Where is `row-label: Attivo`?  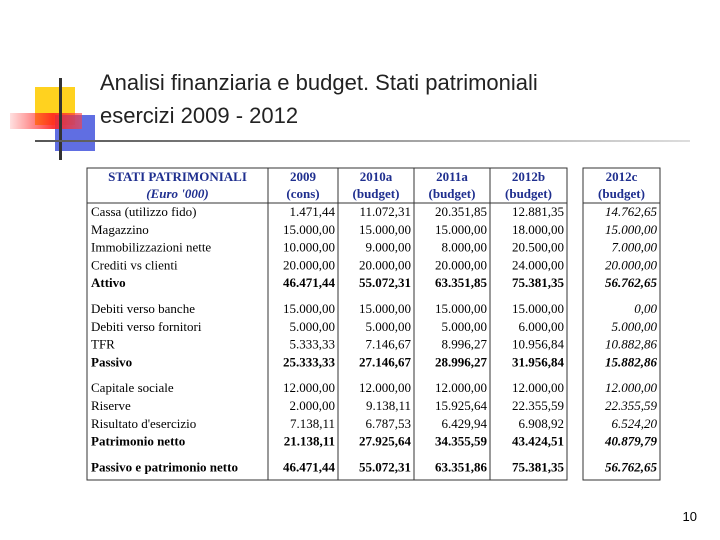
row-label: Attivo is located at coordinates (108, 282).